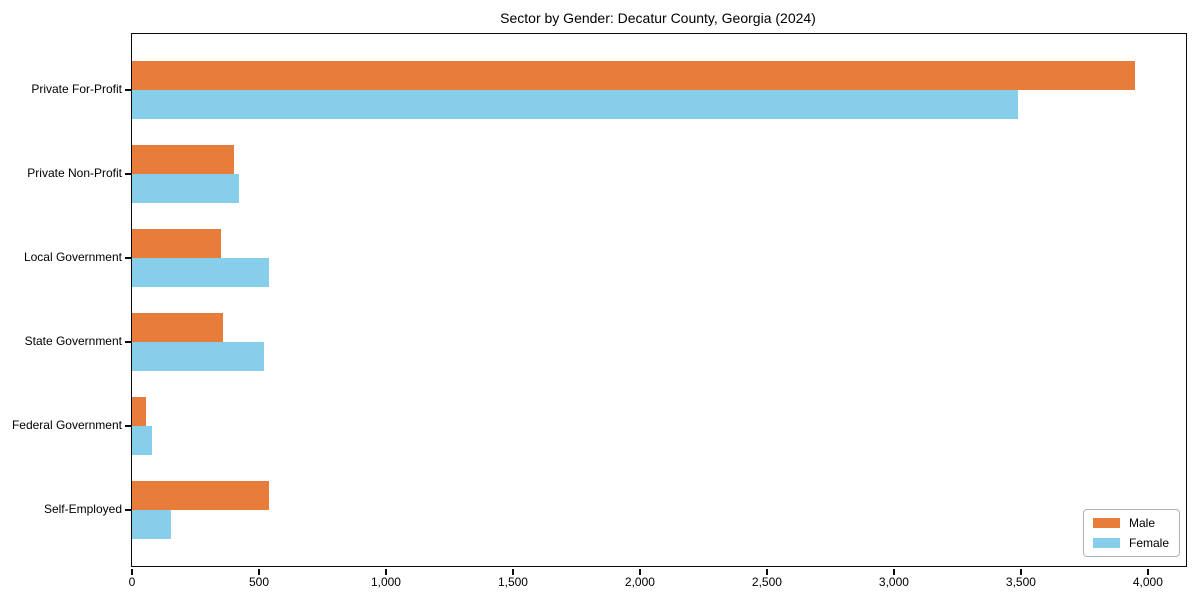  Describe the element at coordinates (385, 582) in the screenshot. I see `xtick-label-1000: 1,000` at that location.